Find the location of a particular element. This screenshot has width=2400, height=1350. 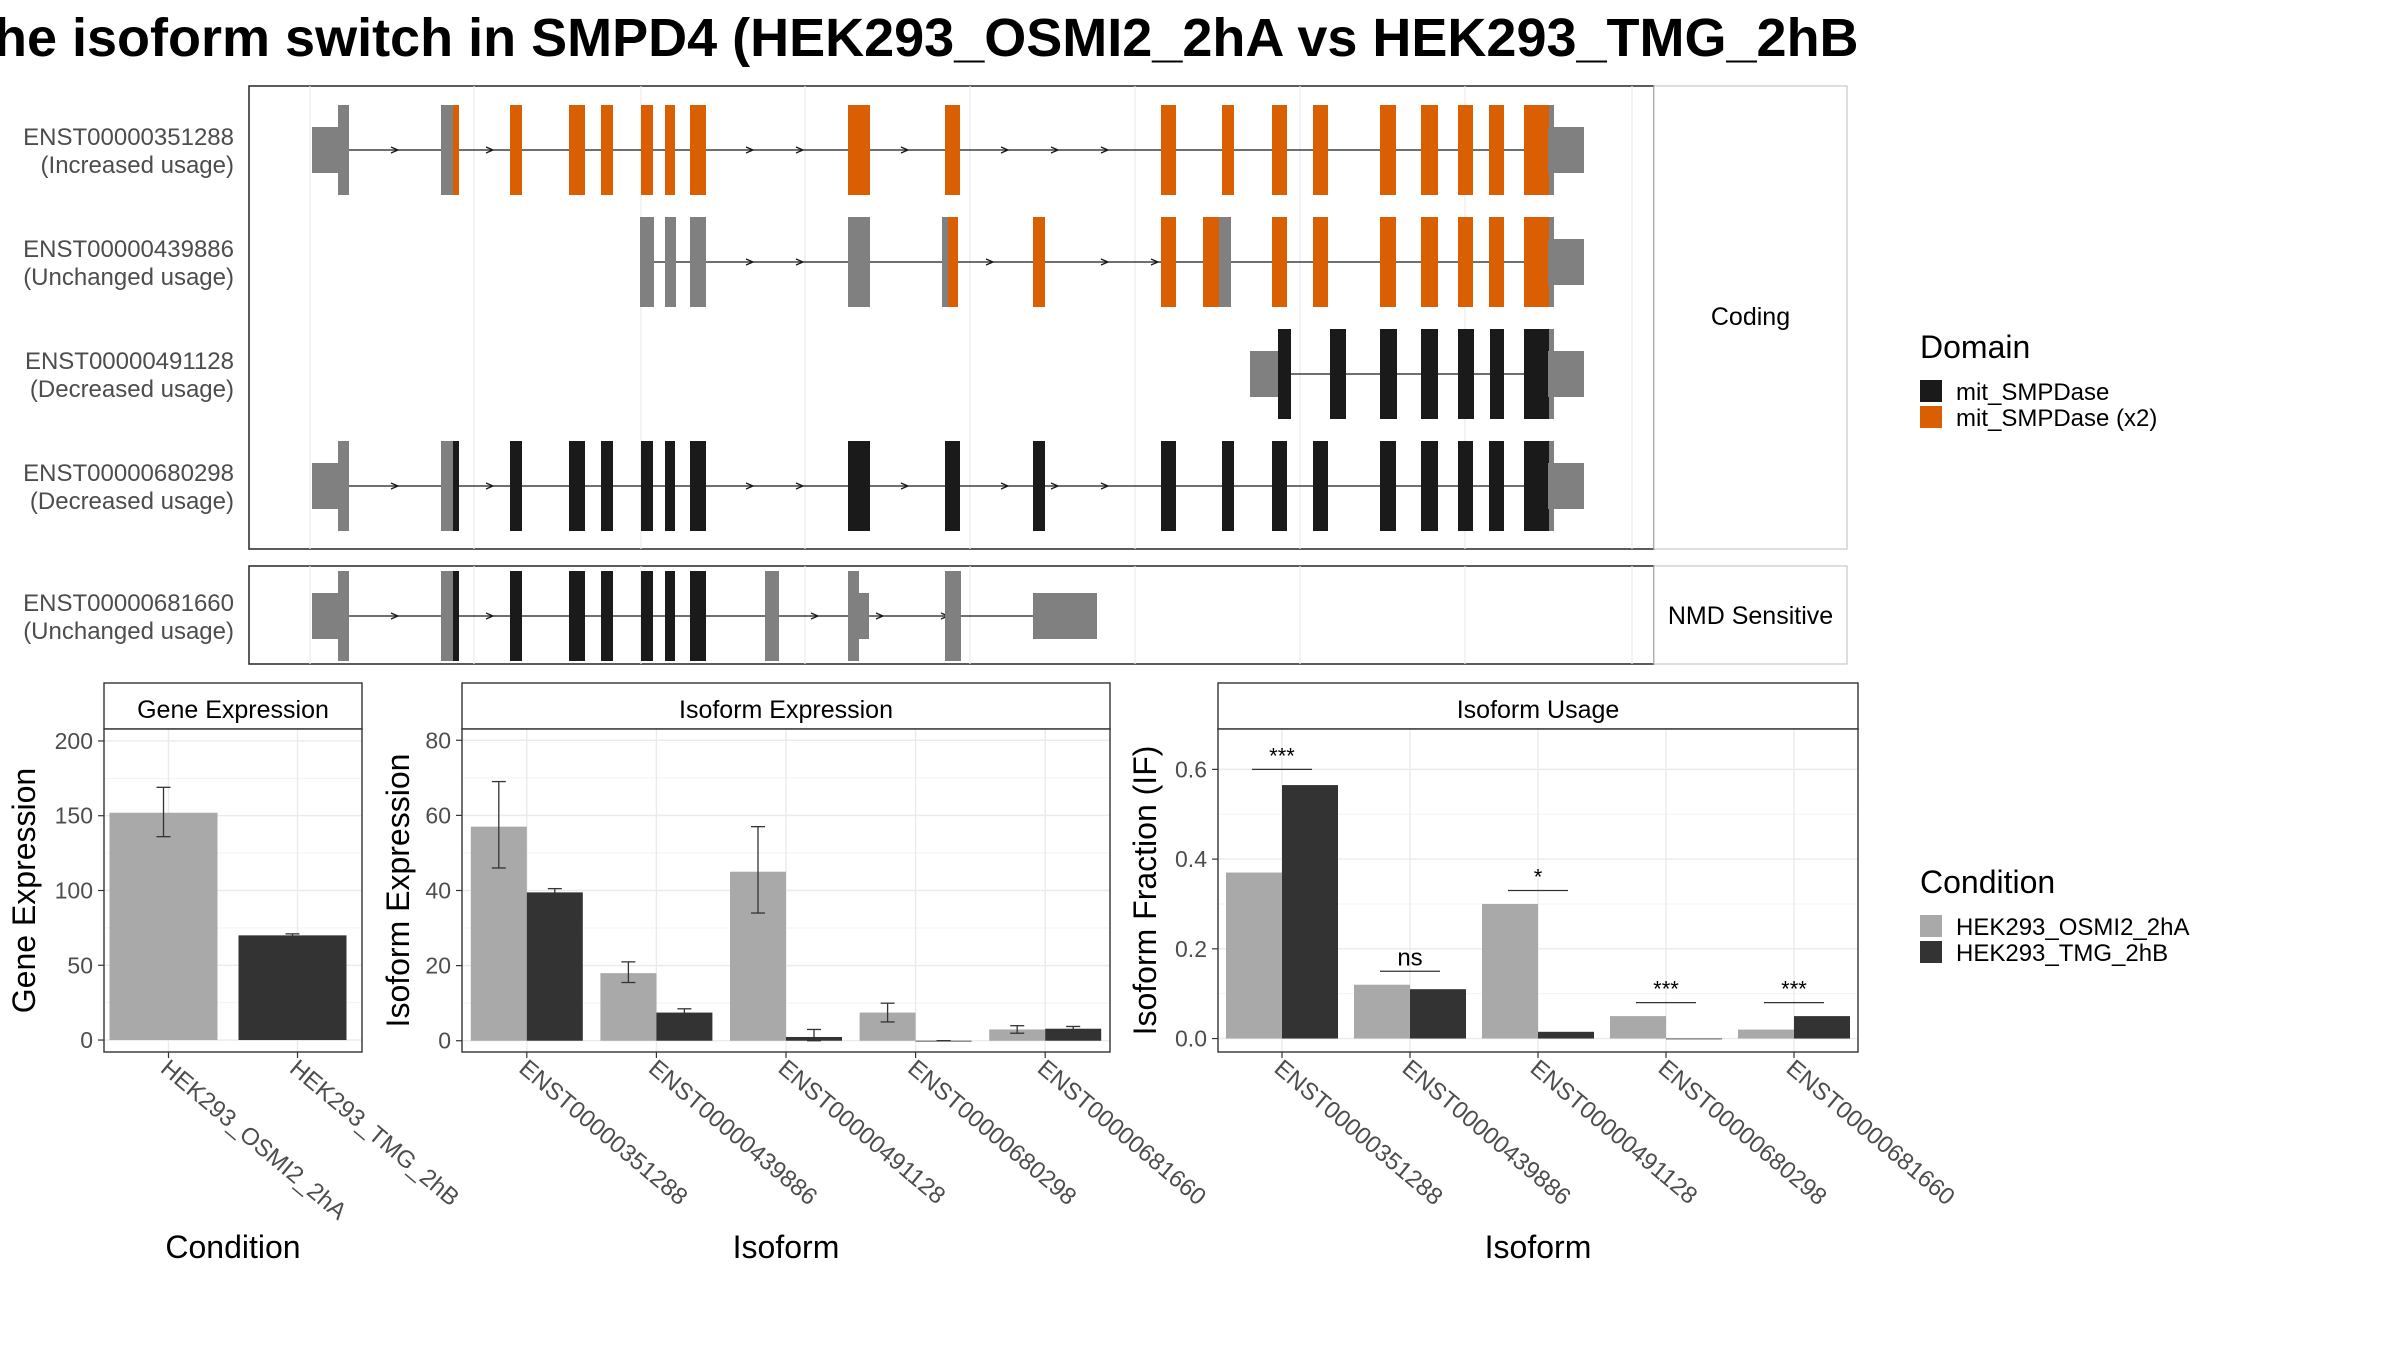

legend-key-mit-smpdase is located at coordinates (1931, 391).